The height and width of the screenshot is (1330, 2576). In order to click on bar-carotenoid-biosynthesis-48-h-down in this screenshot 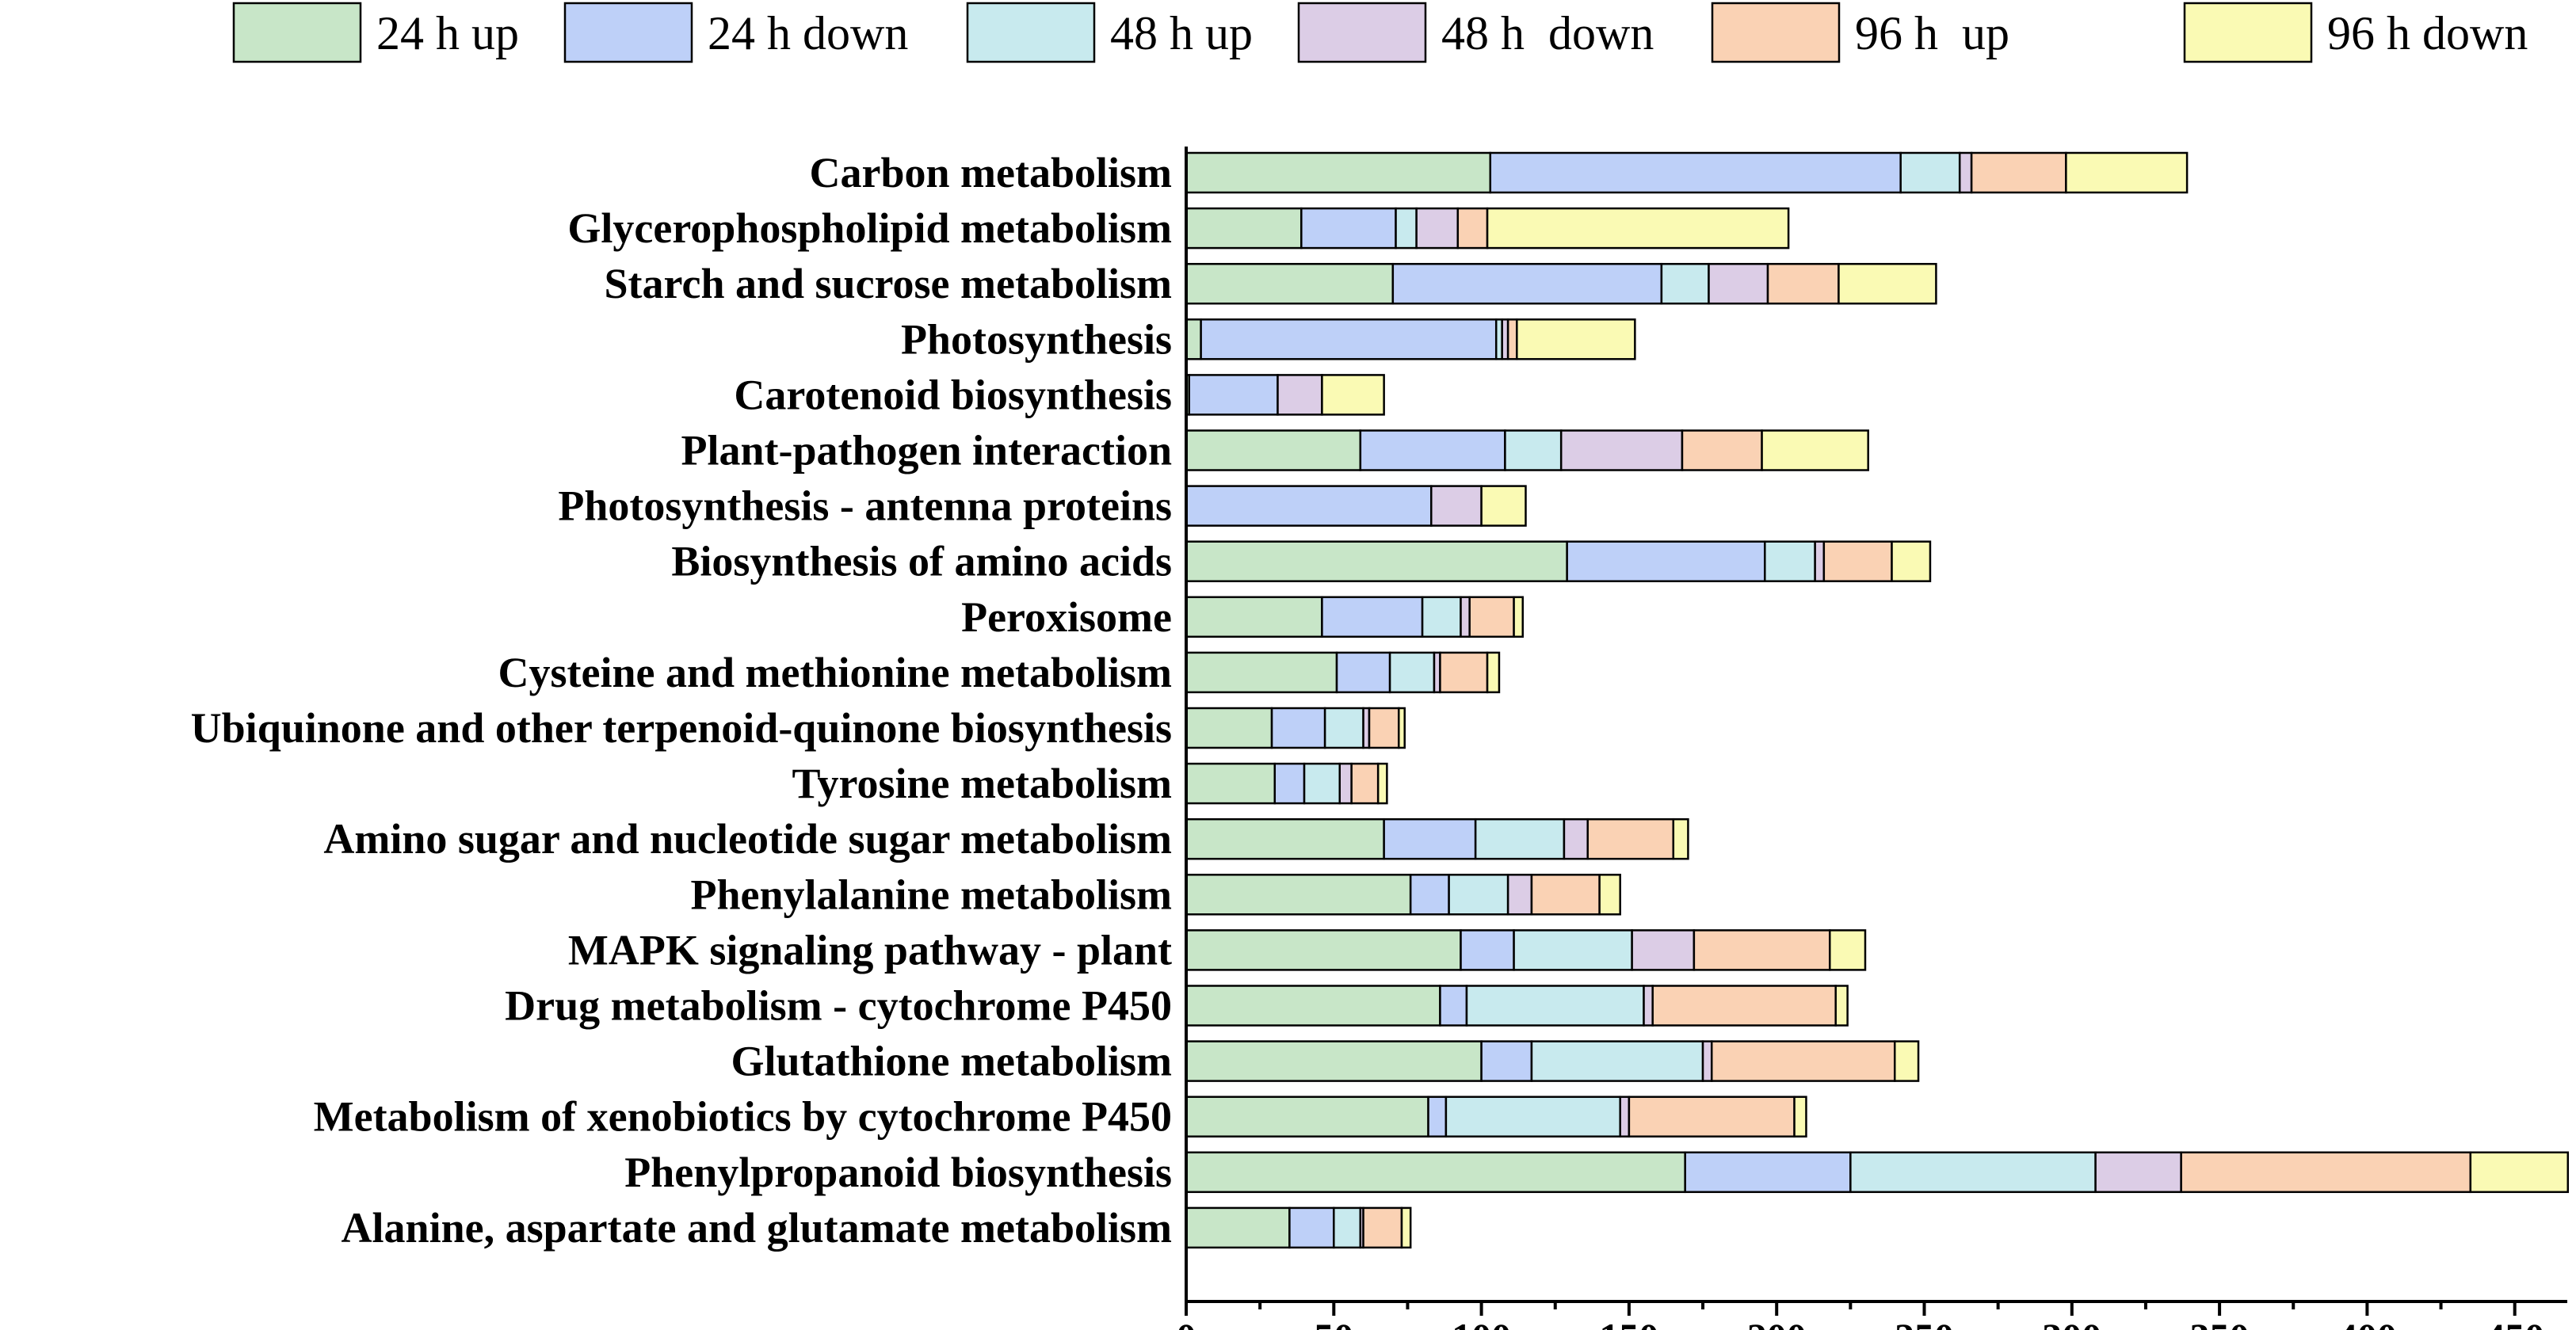, I will do `click(1300, 395)`.